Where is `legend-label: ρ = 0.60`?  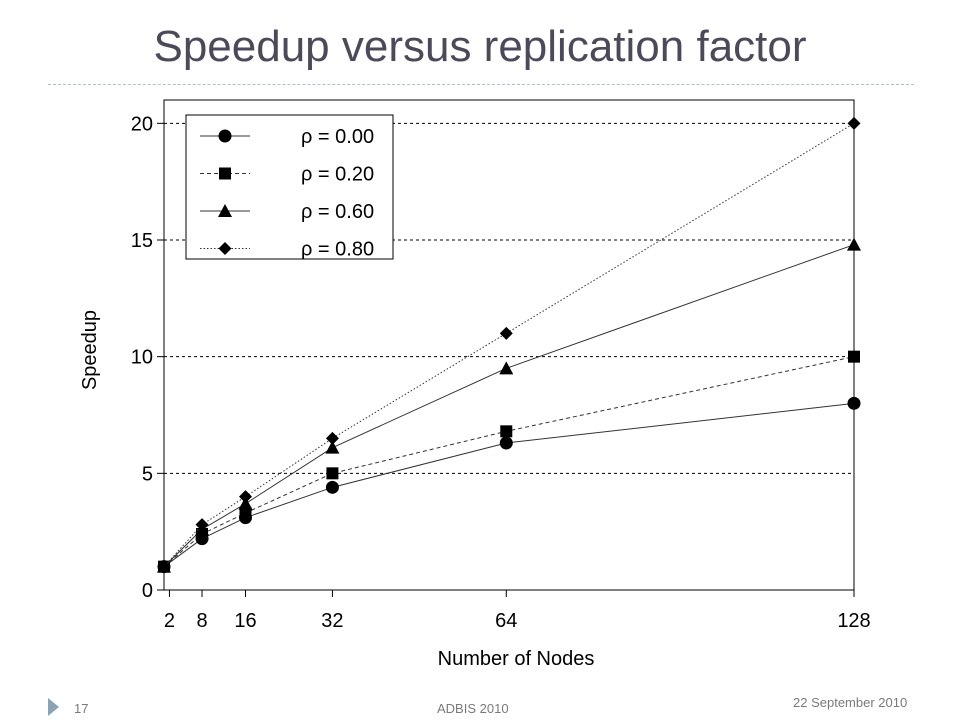 legend-label: ρ = 0.60 is located at coordinates (337, 212).